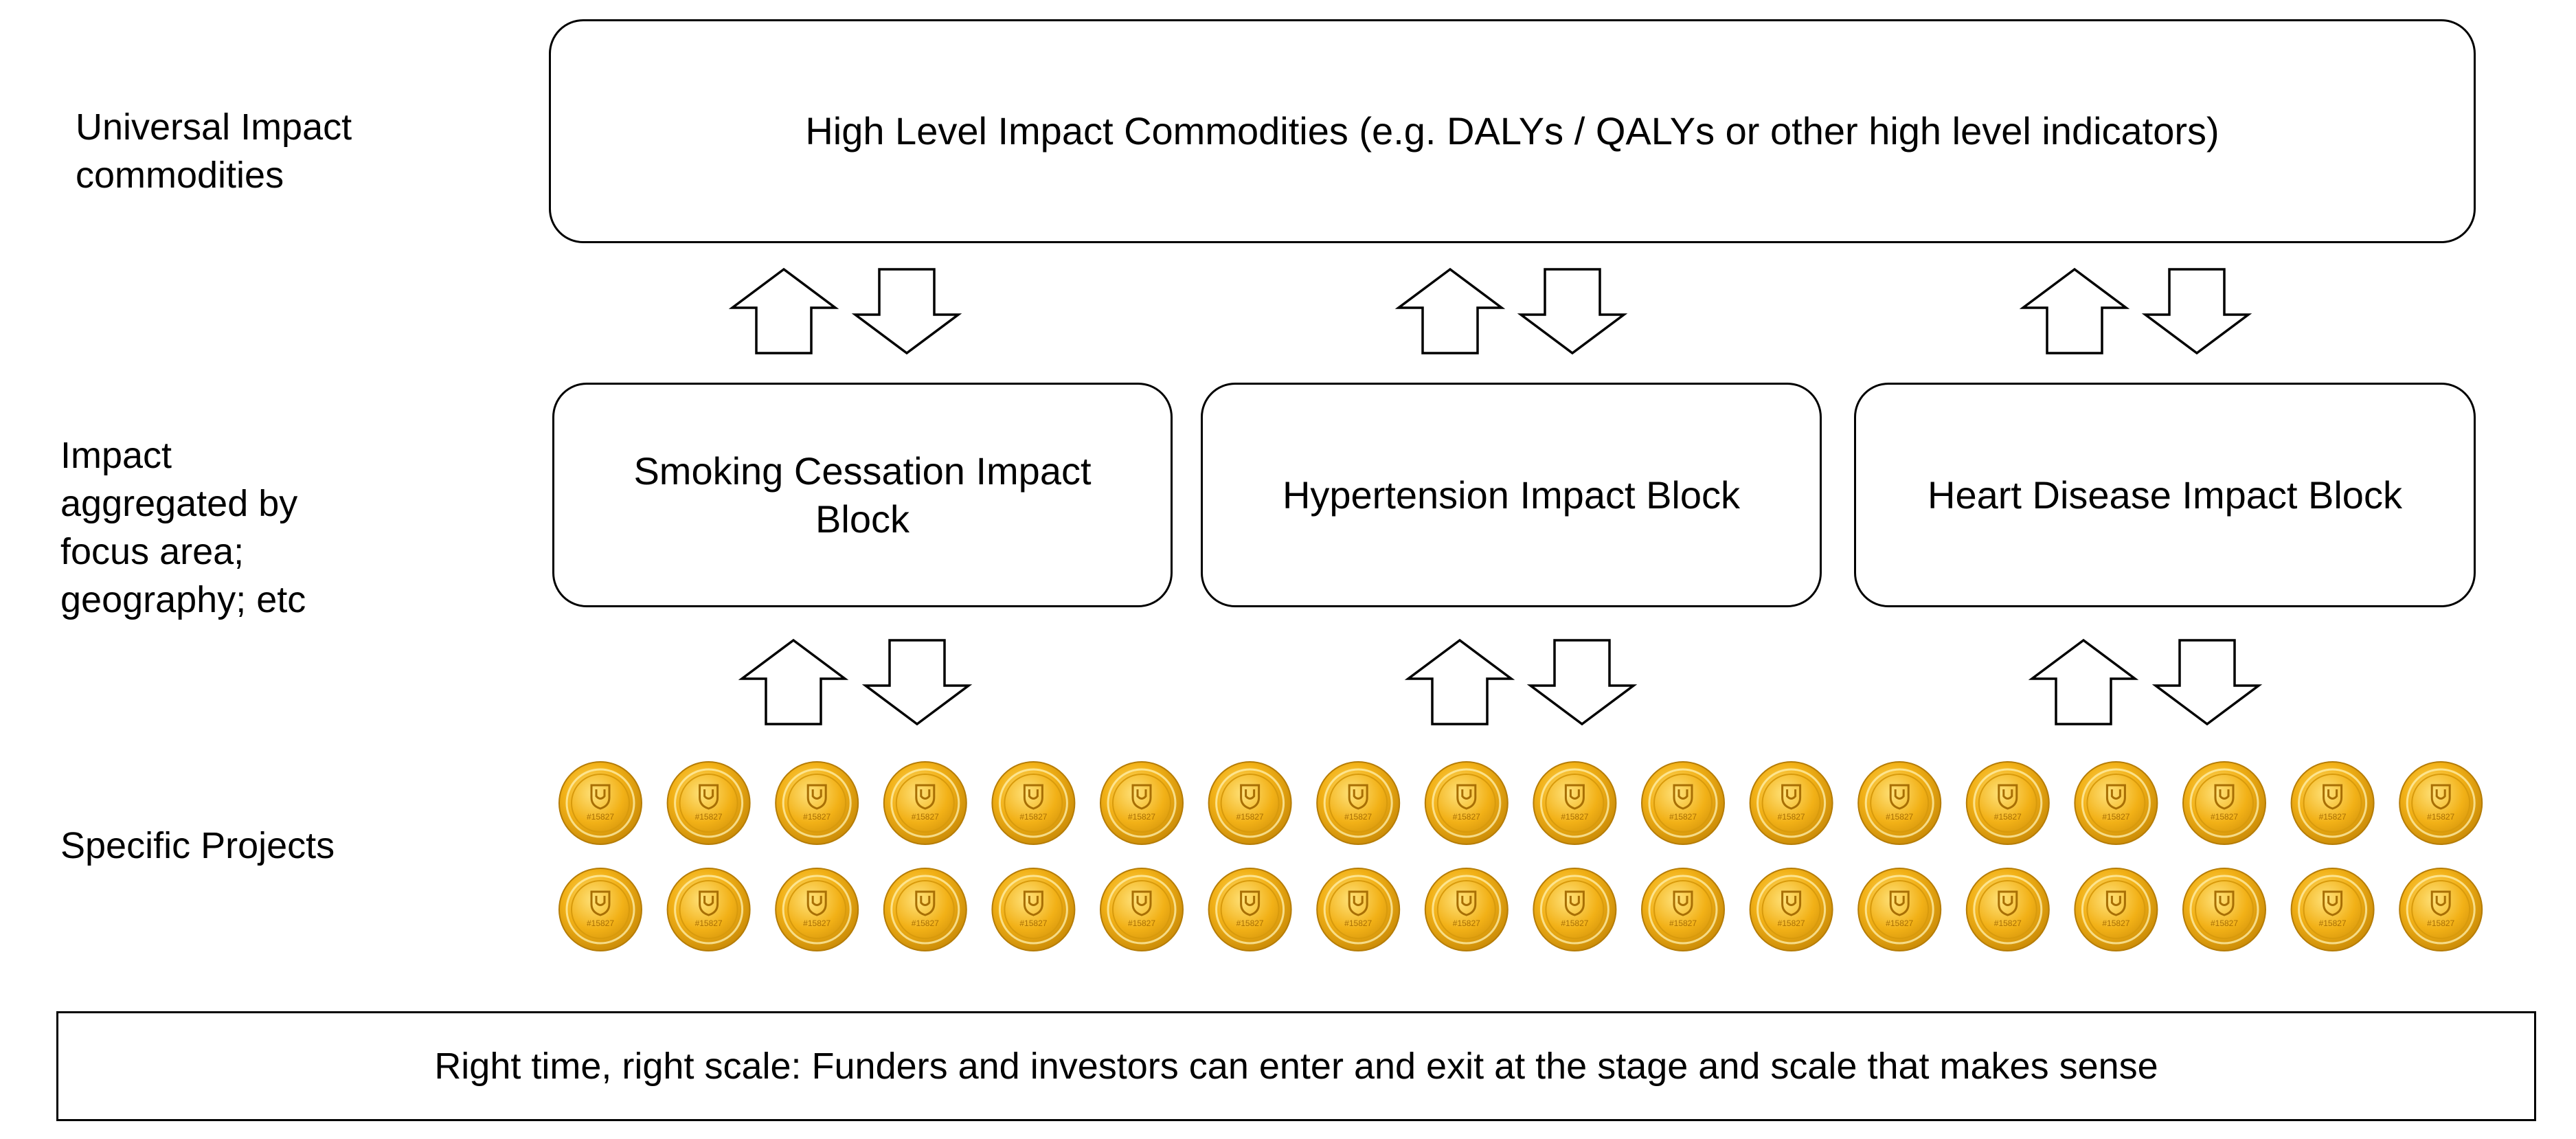  I want to click on smoking-cessation-block: Smoking Cessation Impact Block, so click(862, 495).